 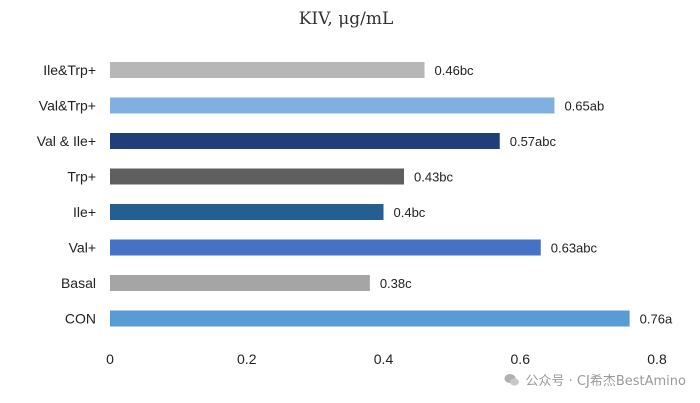 What do you see at coordinates (434, 177) in the screenshot?
I see `data-label: 0.43bc` at bounding box center [434, 177].